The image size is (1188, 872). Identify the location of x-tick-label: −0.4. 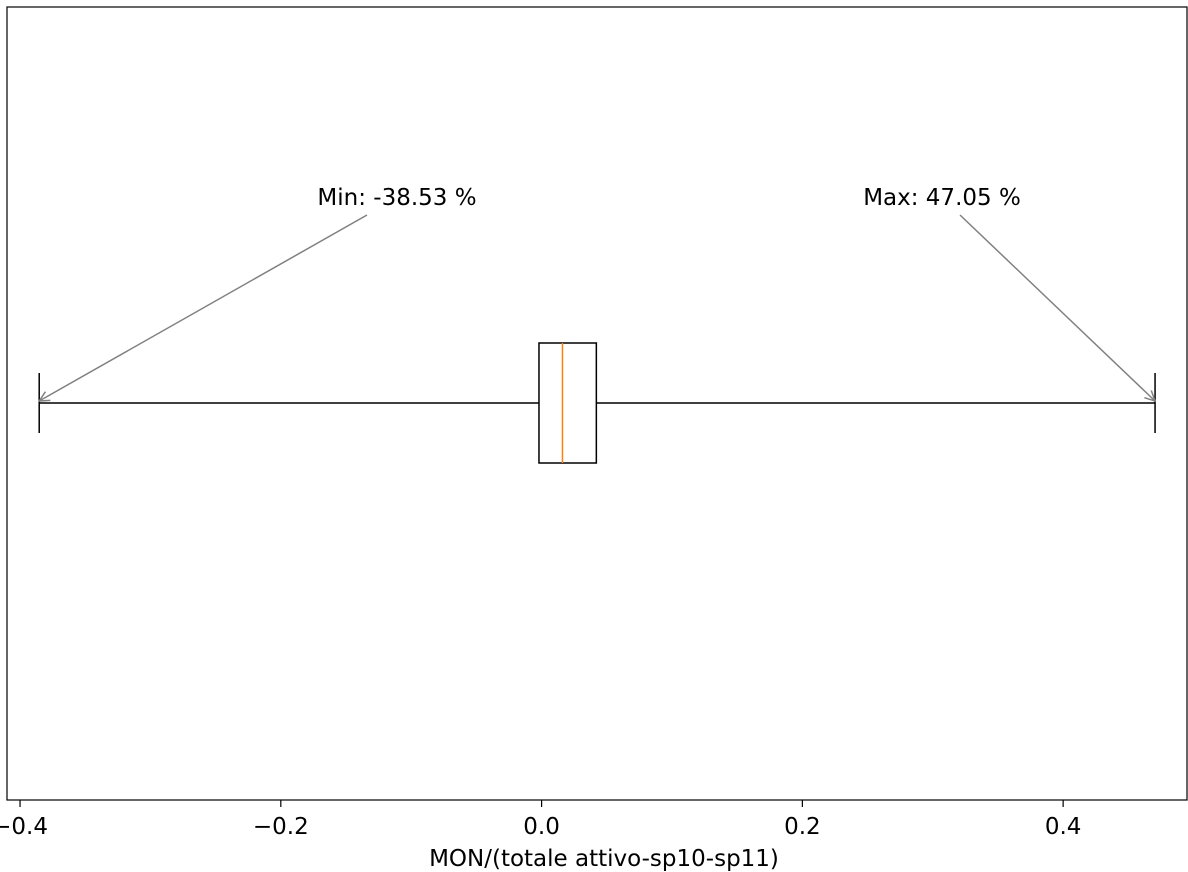
(24, 827).